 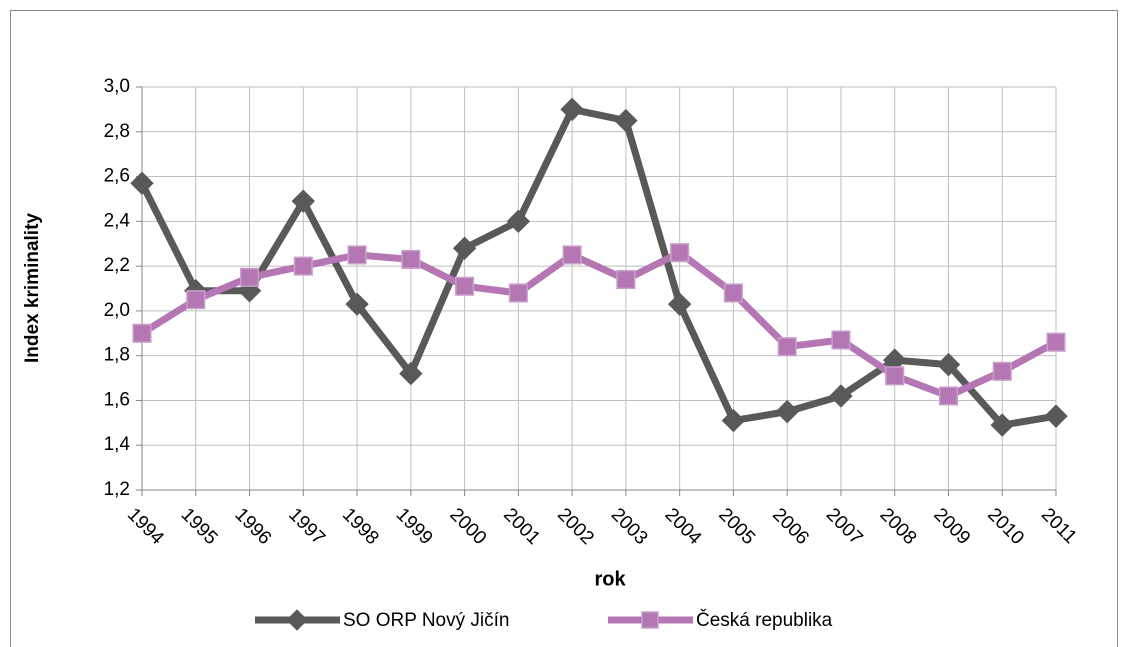 What do you see at coordinates (629, 526) in the screenshot?
I see `x-tick-label: 2003` at bounding box center [629, 526].